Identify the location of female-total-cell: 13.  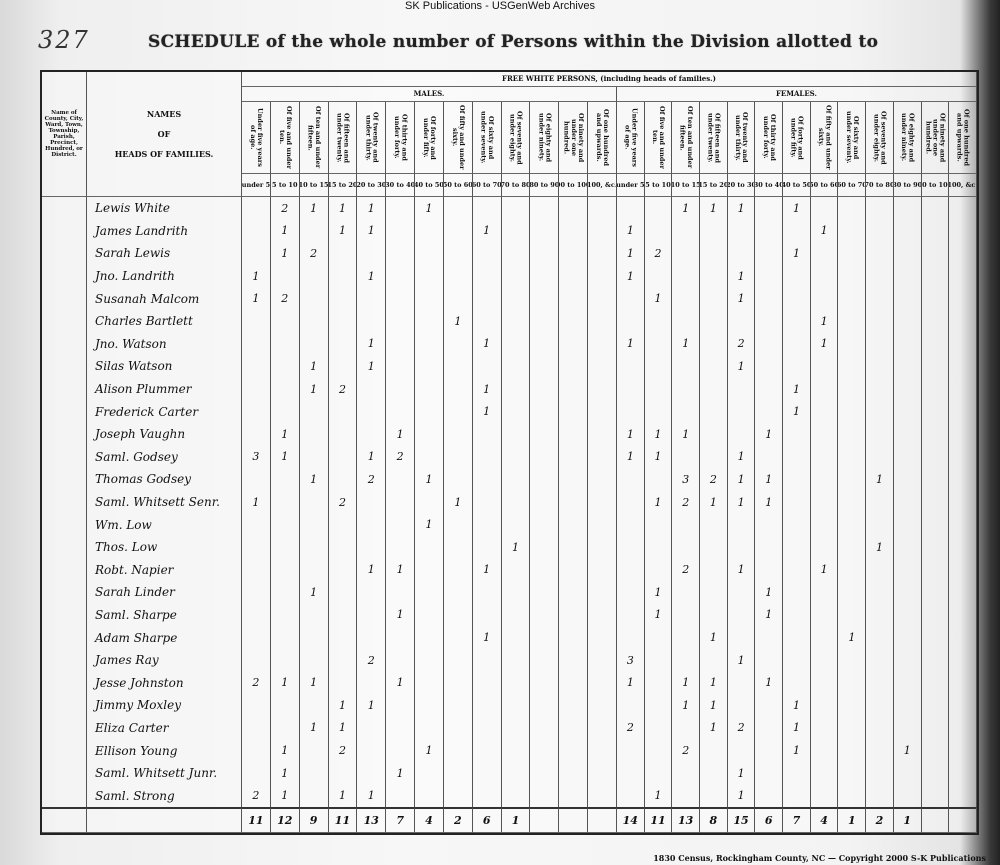
(686, 820).